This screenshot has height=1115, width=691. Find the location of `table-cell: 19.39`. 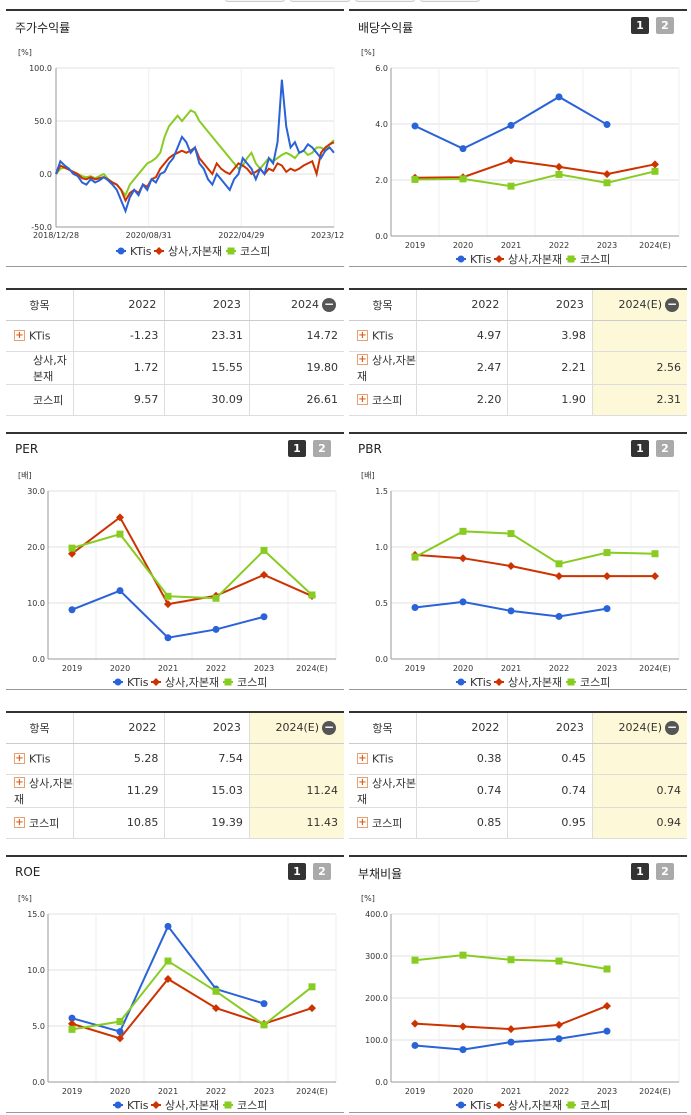

table-cell: 19.39 is located at coordinates (207, 823).